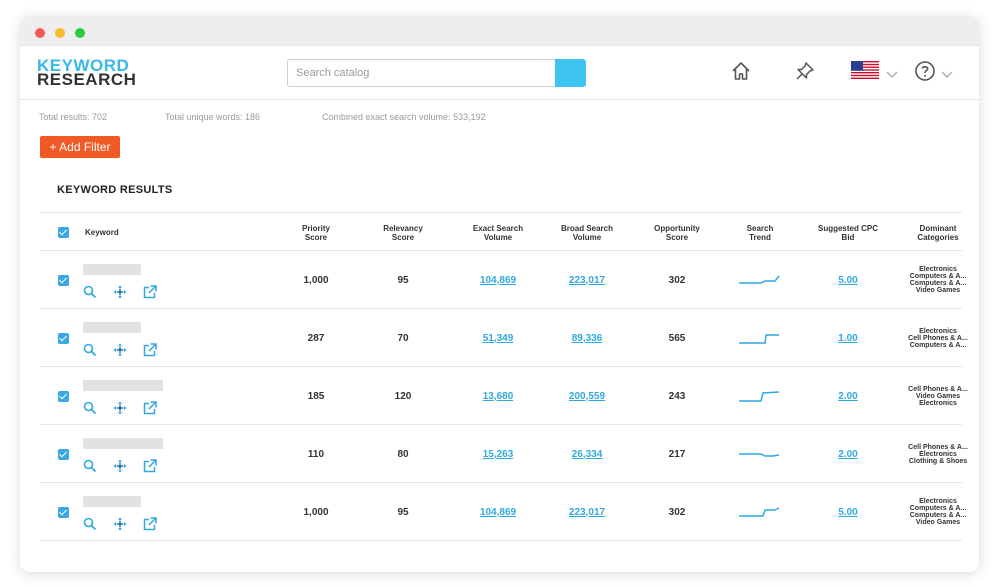 Image resolution: width=999 pixels, height=586 pixels. Describe the element at coordinates (848, 338) in the screenshot. I see `suggested-cpc-bid-link: 1.00` at that location.